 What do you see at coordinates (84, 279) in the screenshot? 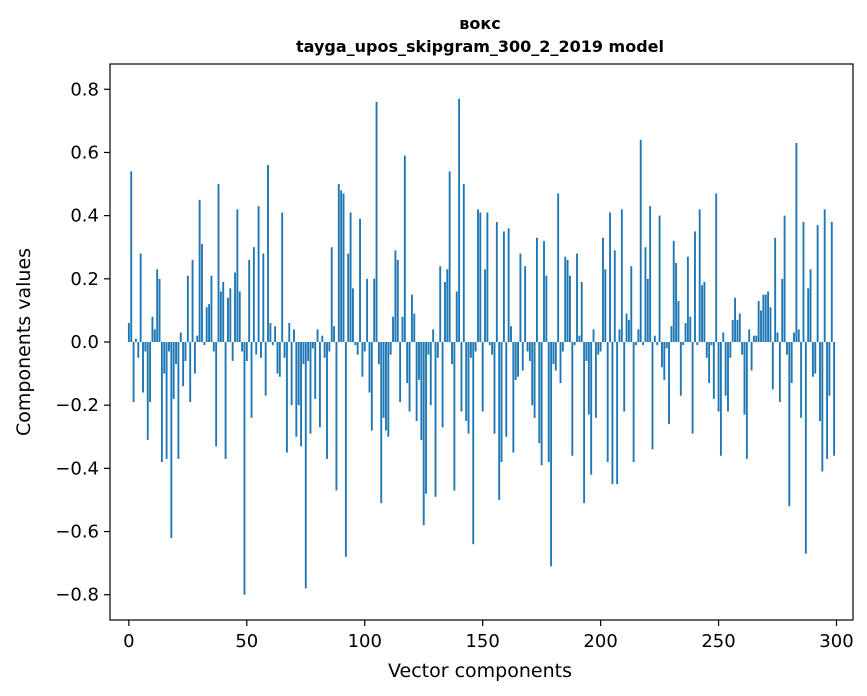
I see `y-tick-label: 0.2` at bounding box center [84, 279].